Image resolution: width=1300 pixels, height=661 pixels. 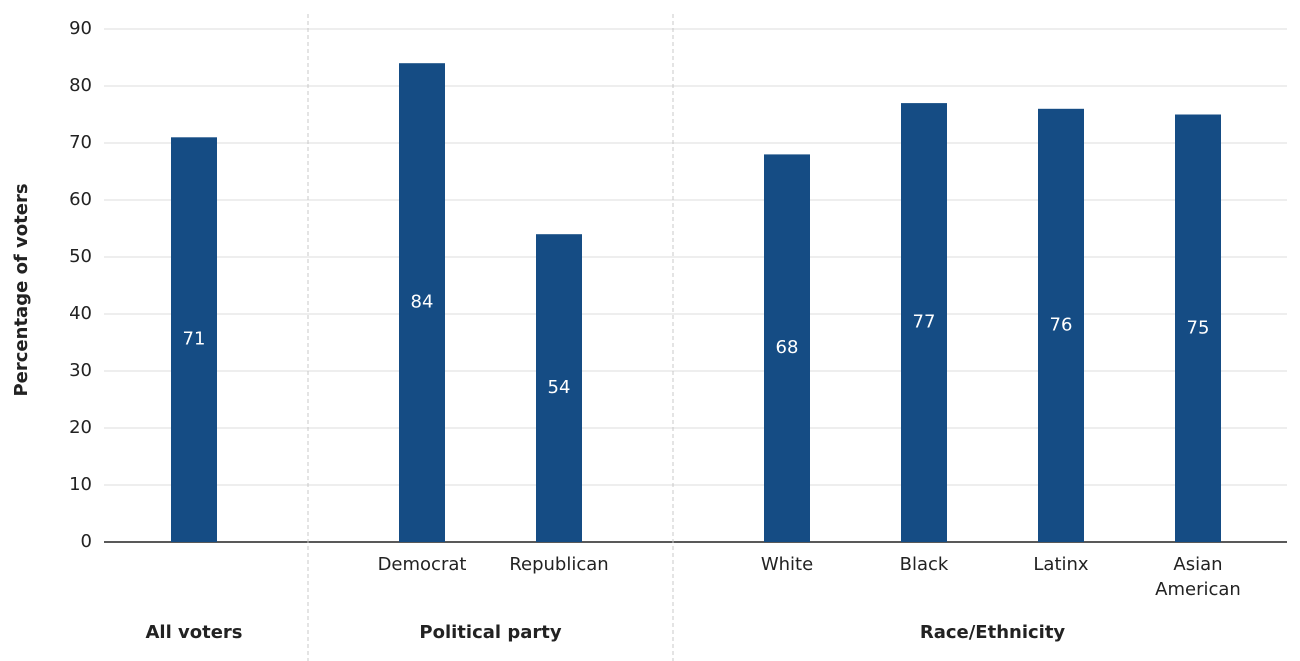 What do you see at coordinates (193, 632) in the screenshot?
I see `group-label: All voters` at bounding box center [193, 632].